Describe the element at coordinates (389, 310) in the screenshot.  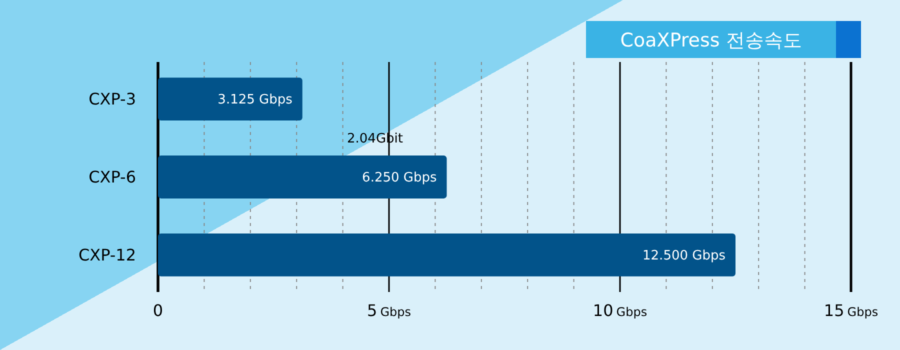
I see `x-tick-label: 5 Gbps` at that location.